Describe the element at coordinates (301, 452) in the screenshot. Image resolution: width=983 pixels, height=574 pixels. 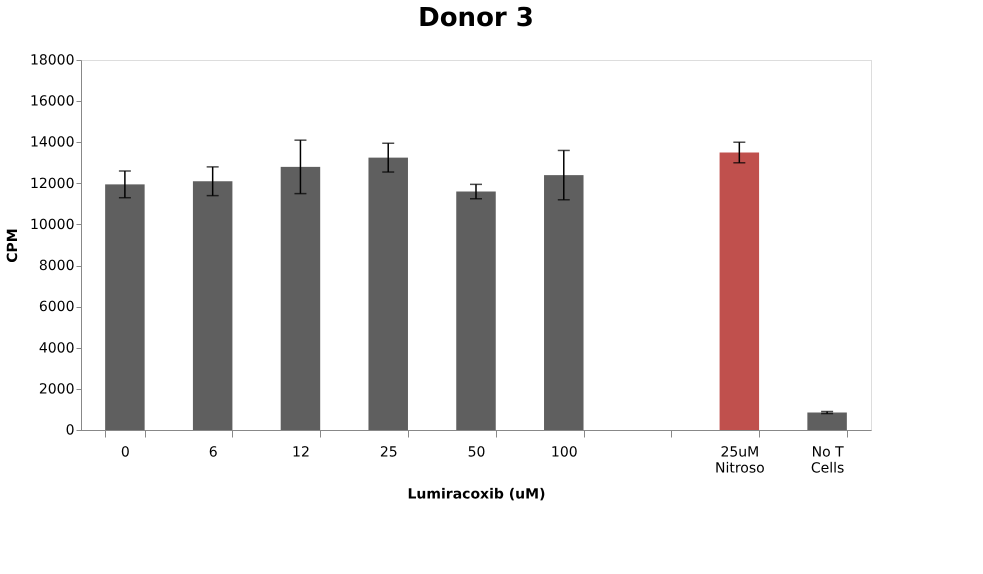
I see `x-tick-label: 12` at that location.